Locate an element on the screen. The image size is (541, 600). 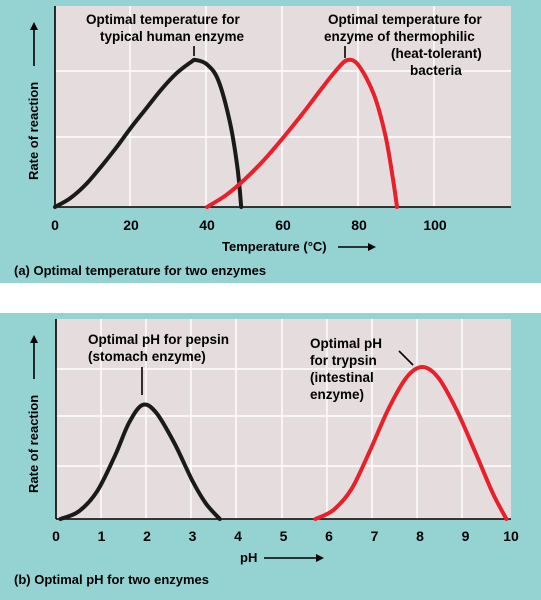
x-tick-label: 60 is located at coordinates (283, 225).